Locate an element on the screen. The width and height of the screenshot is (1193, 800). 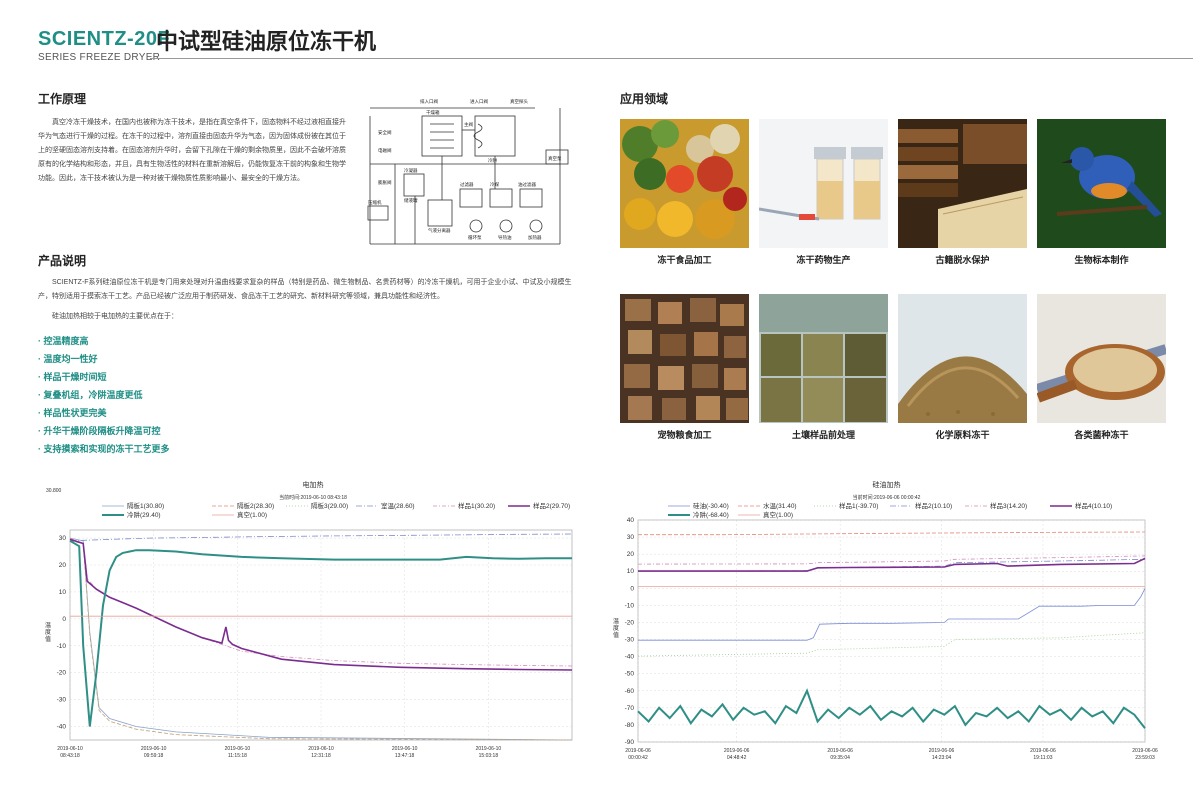
bird-specimen-photo is located at coordinates (1101, 183).